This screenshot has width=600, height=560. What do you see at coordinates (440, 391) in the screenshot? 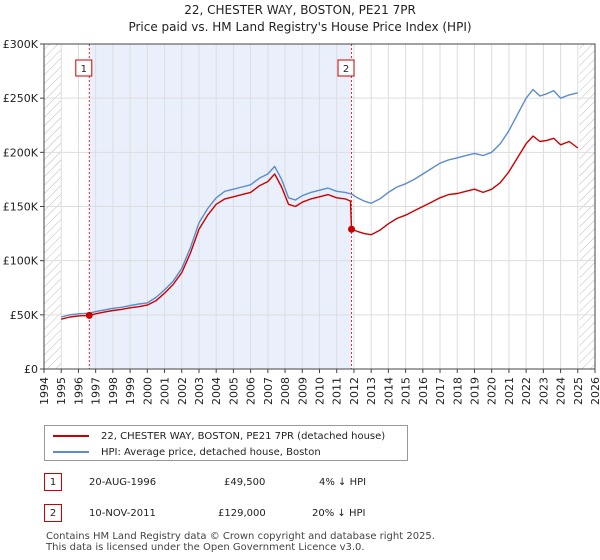
I see `x-tick-label-2017: 2017` at bounding box center [440, 391].